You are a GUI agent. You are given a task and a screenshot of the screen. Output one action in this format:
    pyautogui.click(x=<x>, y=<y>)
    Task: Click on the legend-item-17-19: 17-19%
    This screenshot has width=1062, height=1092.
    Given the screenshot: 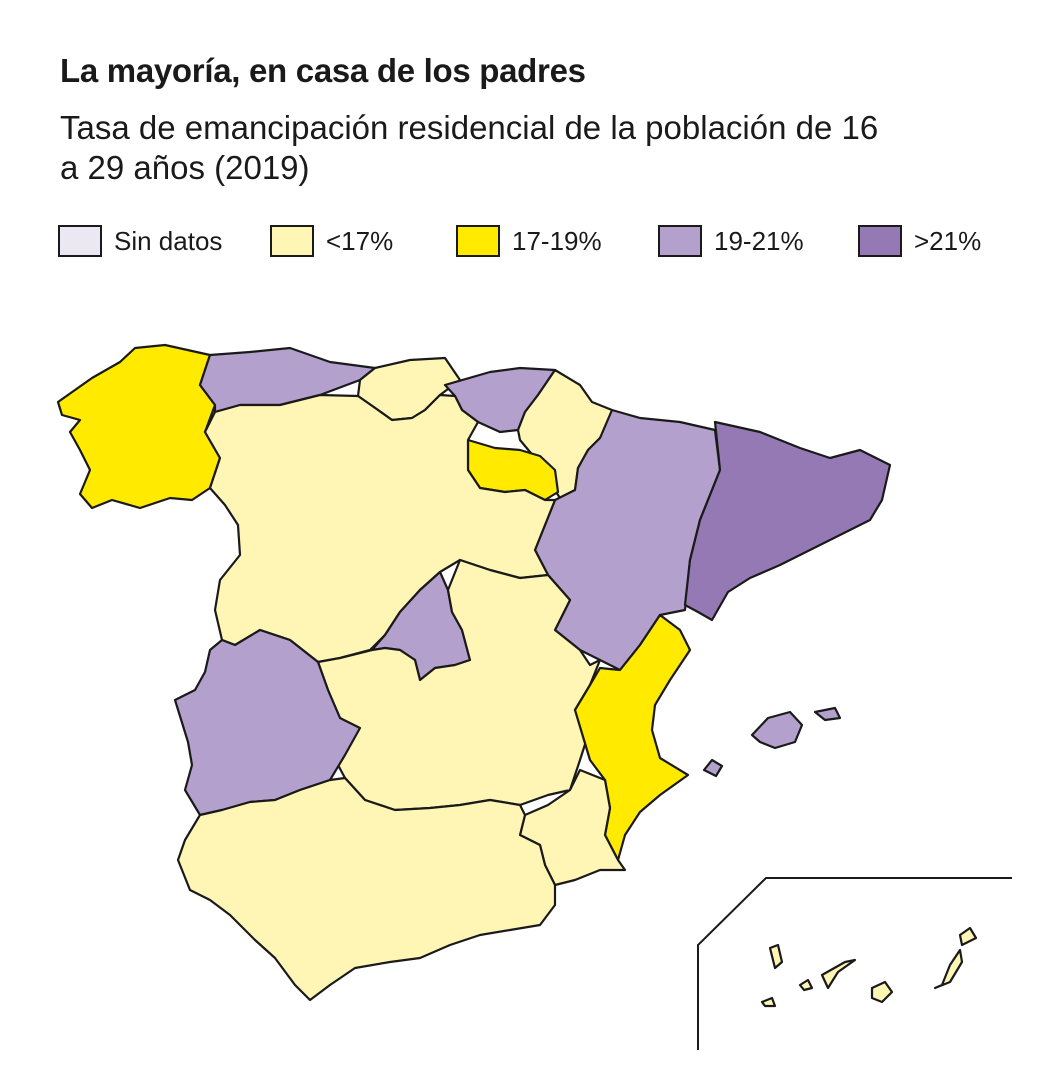 What is the action you would take?
    pyautogui.click(x=529, y=241)
    